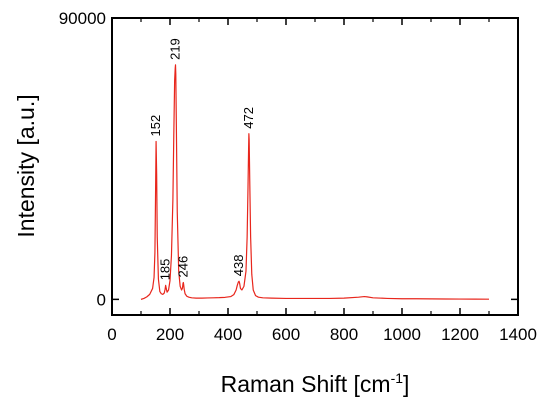 The height and width of the screenshot is (406, 550). Describe the element at coordinates (175, 49) in the screenshot. I see `peak-label: 219` at that location.